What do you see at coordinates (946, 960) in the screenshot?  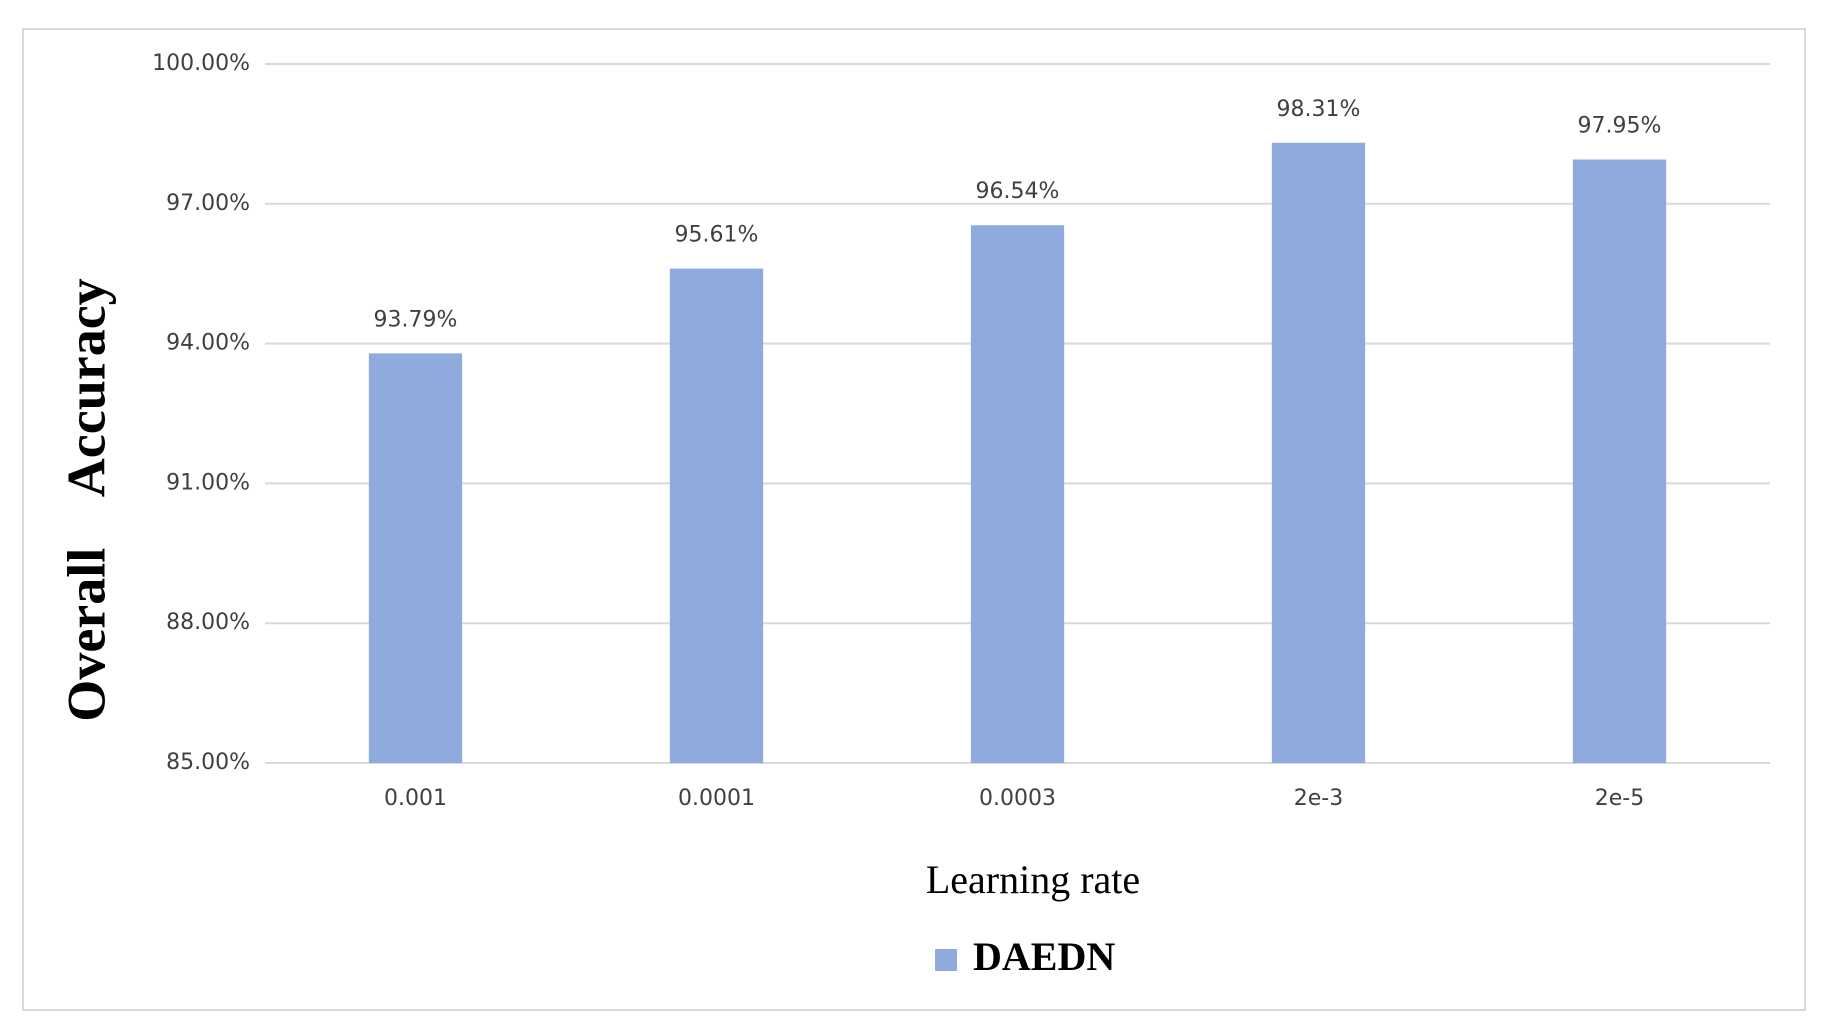 I see `legend-swatch` at bounding box center [946, 960].